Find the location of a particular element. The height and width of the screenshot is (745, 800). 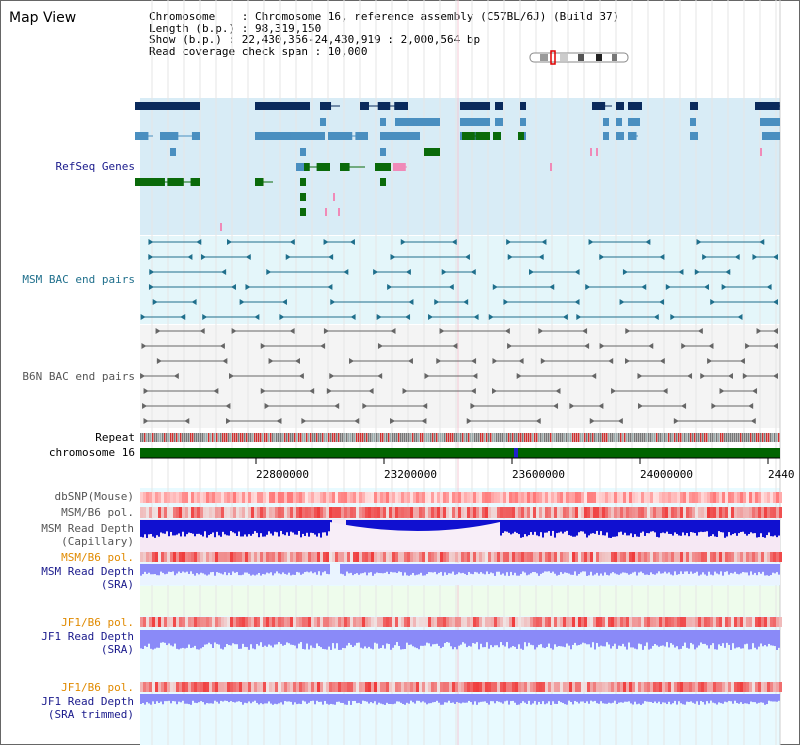

gene-strand-arrow is located at coordinates (619, 122).